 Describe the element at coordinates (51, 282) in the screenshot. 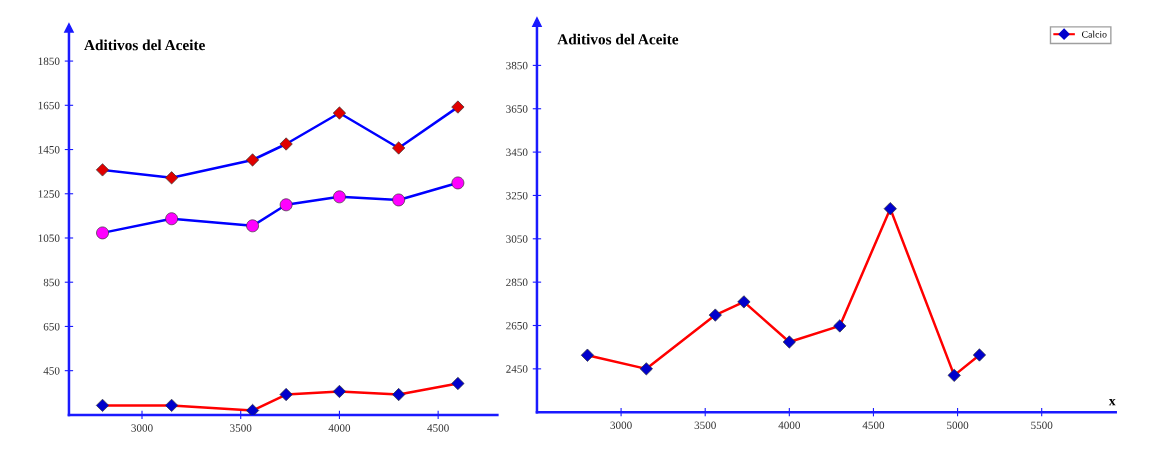

I see `y-tick-label: 850` at that location.